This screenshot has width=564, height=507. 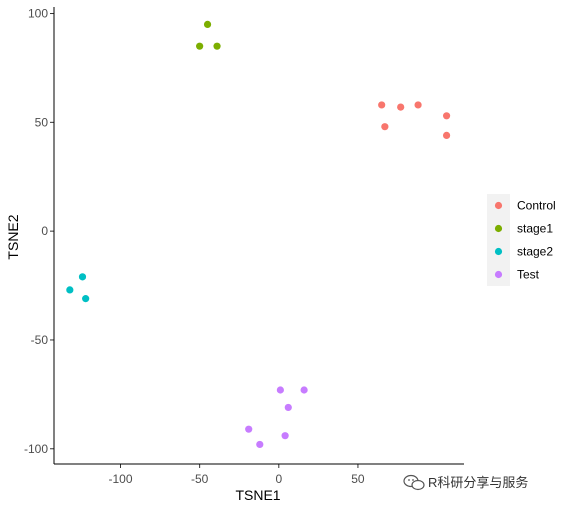 I want to click on y-tick-label: 50, so click(x=42, y=122).